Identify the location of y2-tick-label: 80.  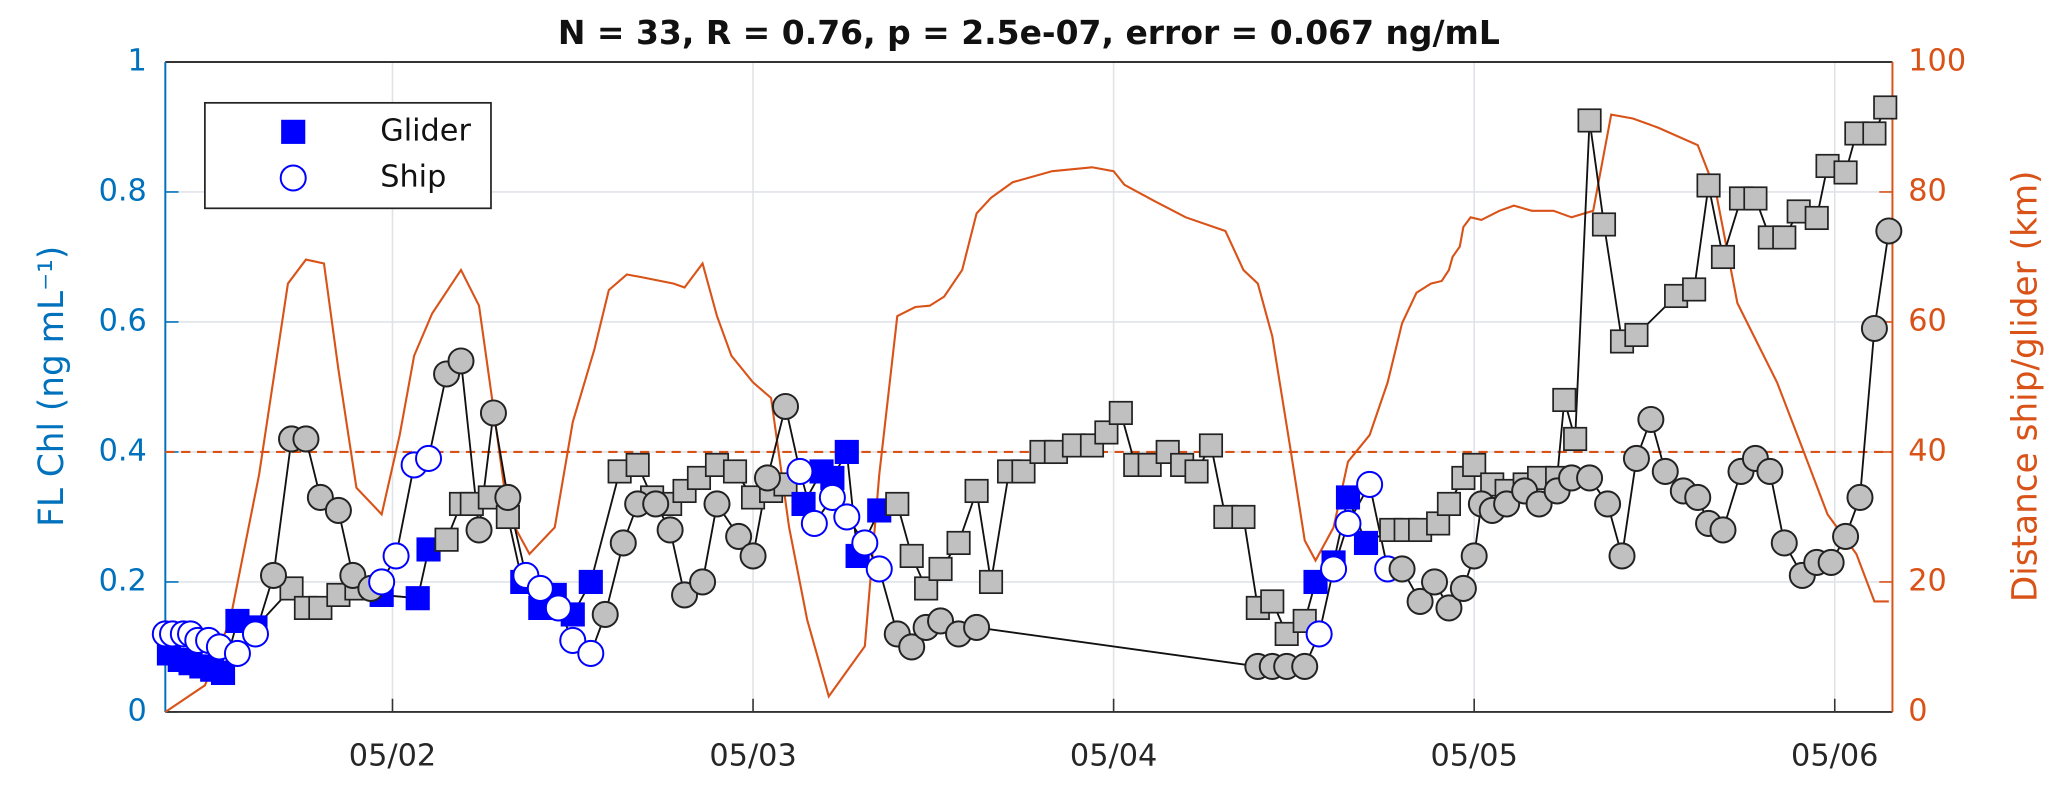
(1927, 190).